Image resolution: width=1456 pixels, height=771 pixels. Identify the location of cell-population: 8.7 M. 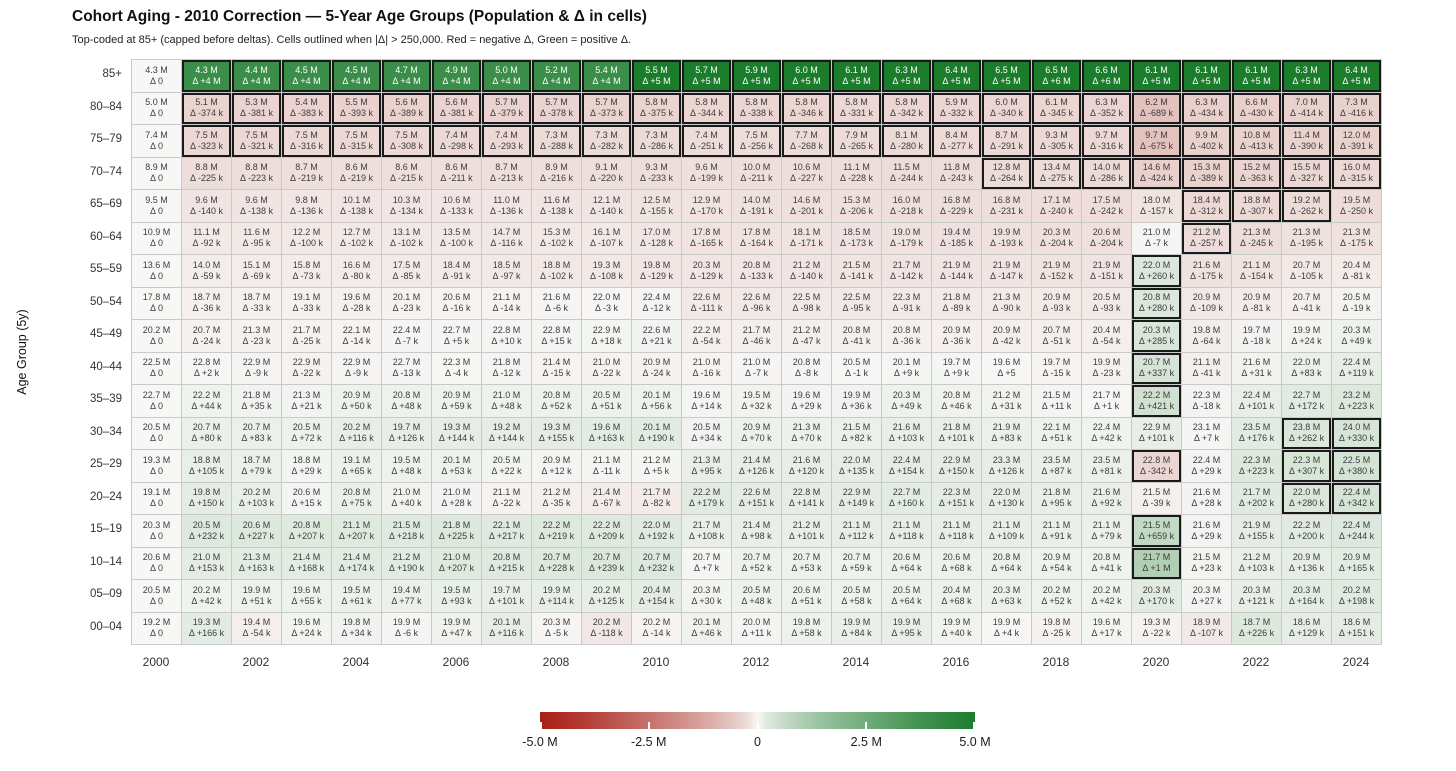
(1006, 134).